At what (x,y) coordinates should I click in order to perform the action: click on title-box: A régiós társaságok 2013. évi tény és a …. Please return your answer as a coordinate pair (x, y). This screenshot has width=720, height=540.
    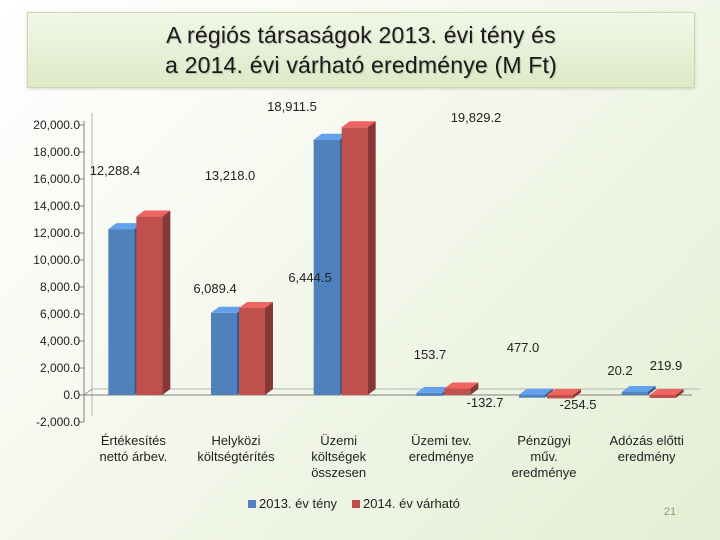
    Looking at the image, I should click on (361, 50).